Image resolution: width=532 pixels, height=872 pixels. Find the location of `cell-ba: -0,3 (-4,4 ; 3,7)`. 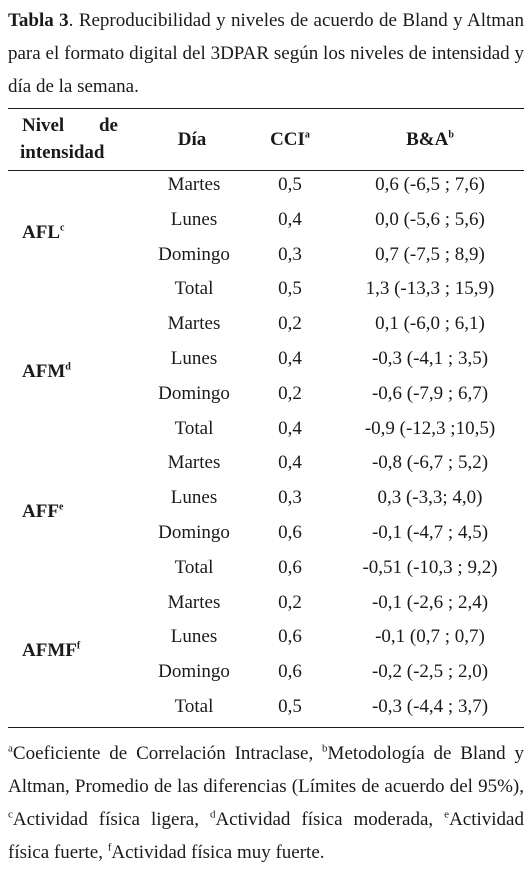

cell-ba: -0,3 (-4,4 ; 3,7) is located at coordinates (430, 706).